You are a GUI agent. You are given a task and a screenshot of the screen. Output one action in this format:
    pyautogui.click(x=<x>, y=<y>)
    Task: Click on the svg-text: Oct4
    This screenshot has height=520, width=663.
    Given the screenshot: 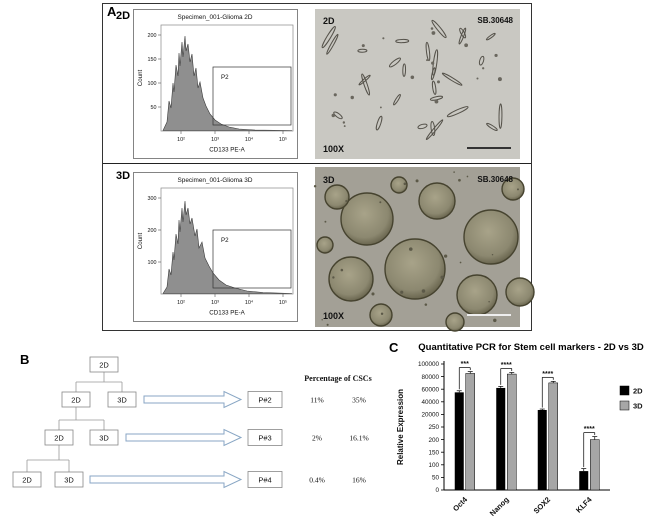 What is the action you would take?
    pyautogui.click(x=460, y=503)
    